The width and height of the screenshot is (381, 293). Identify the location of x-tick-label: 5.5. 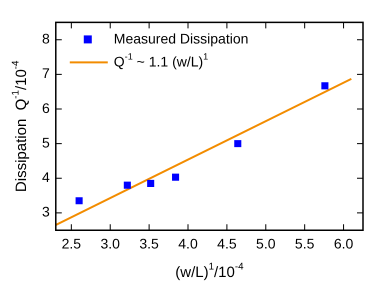
(304, 243).